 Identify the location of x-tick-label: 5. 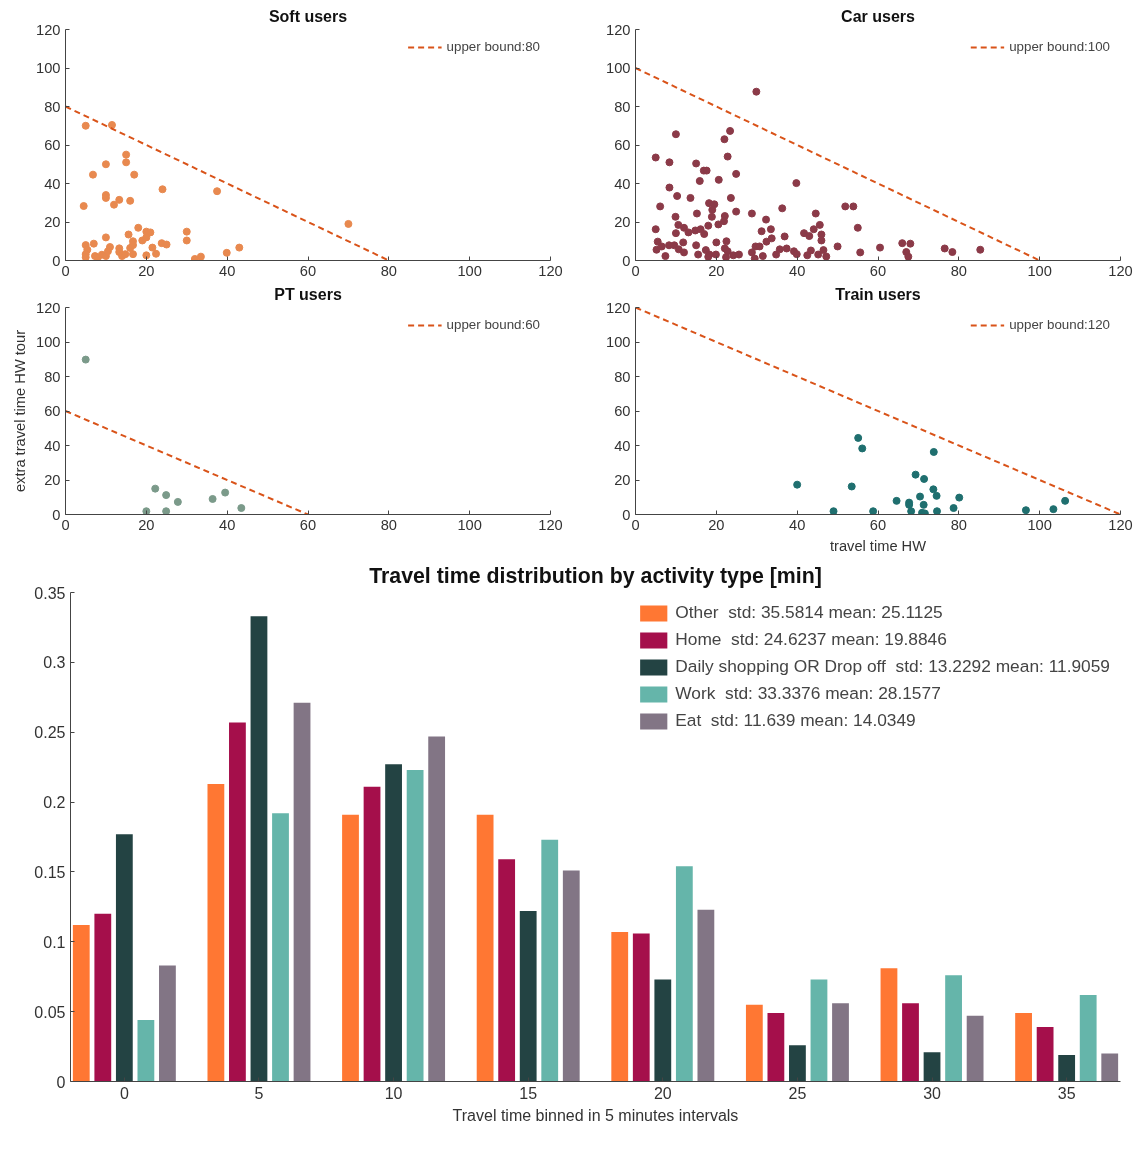
(259, 1093).